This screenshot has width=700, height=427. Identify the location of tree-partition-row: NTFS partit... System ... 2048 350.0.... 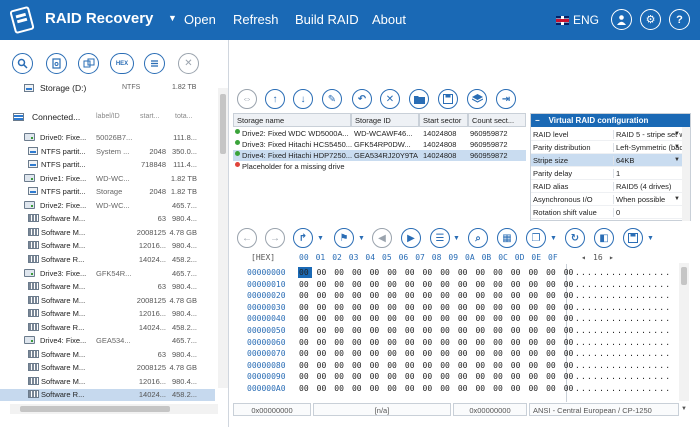
(107, 152).